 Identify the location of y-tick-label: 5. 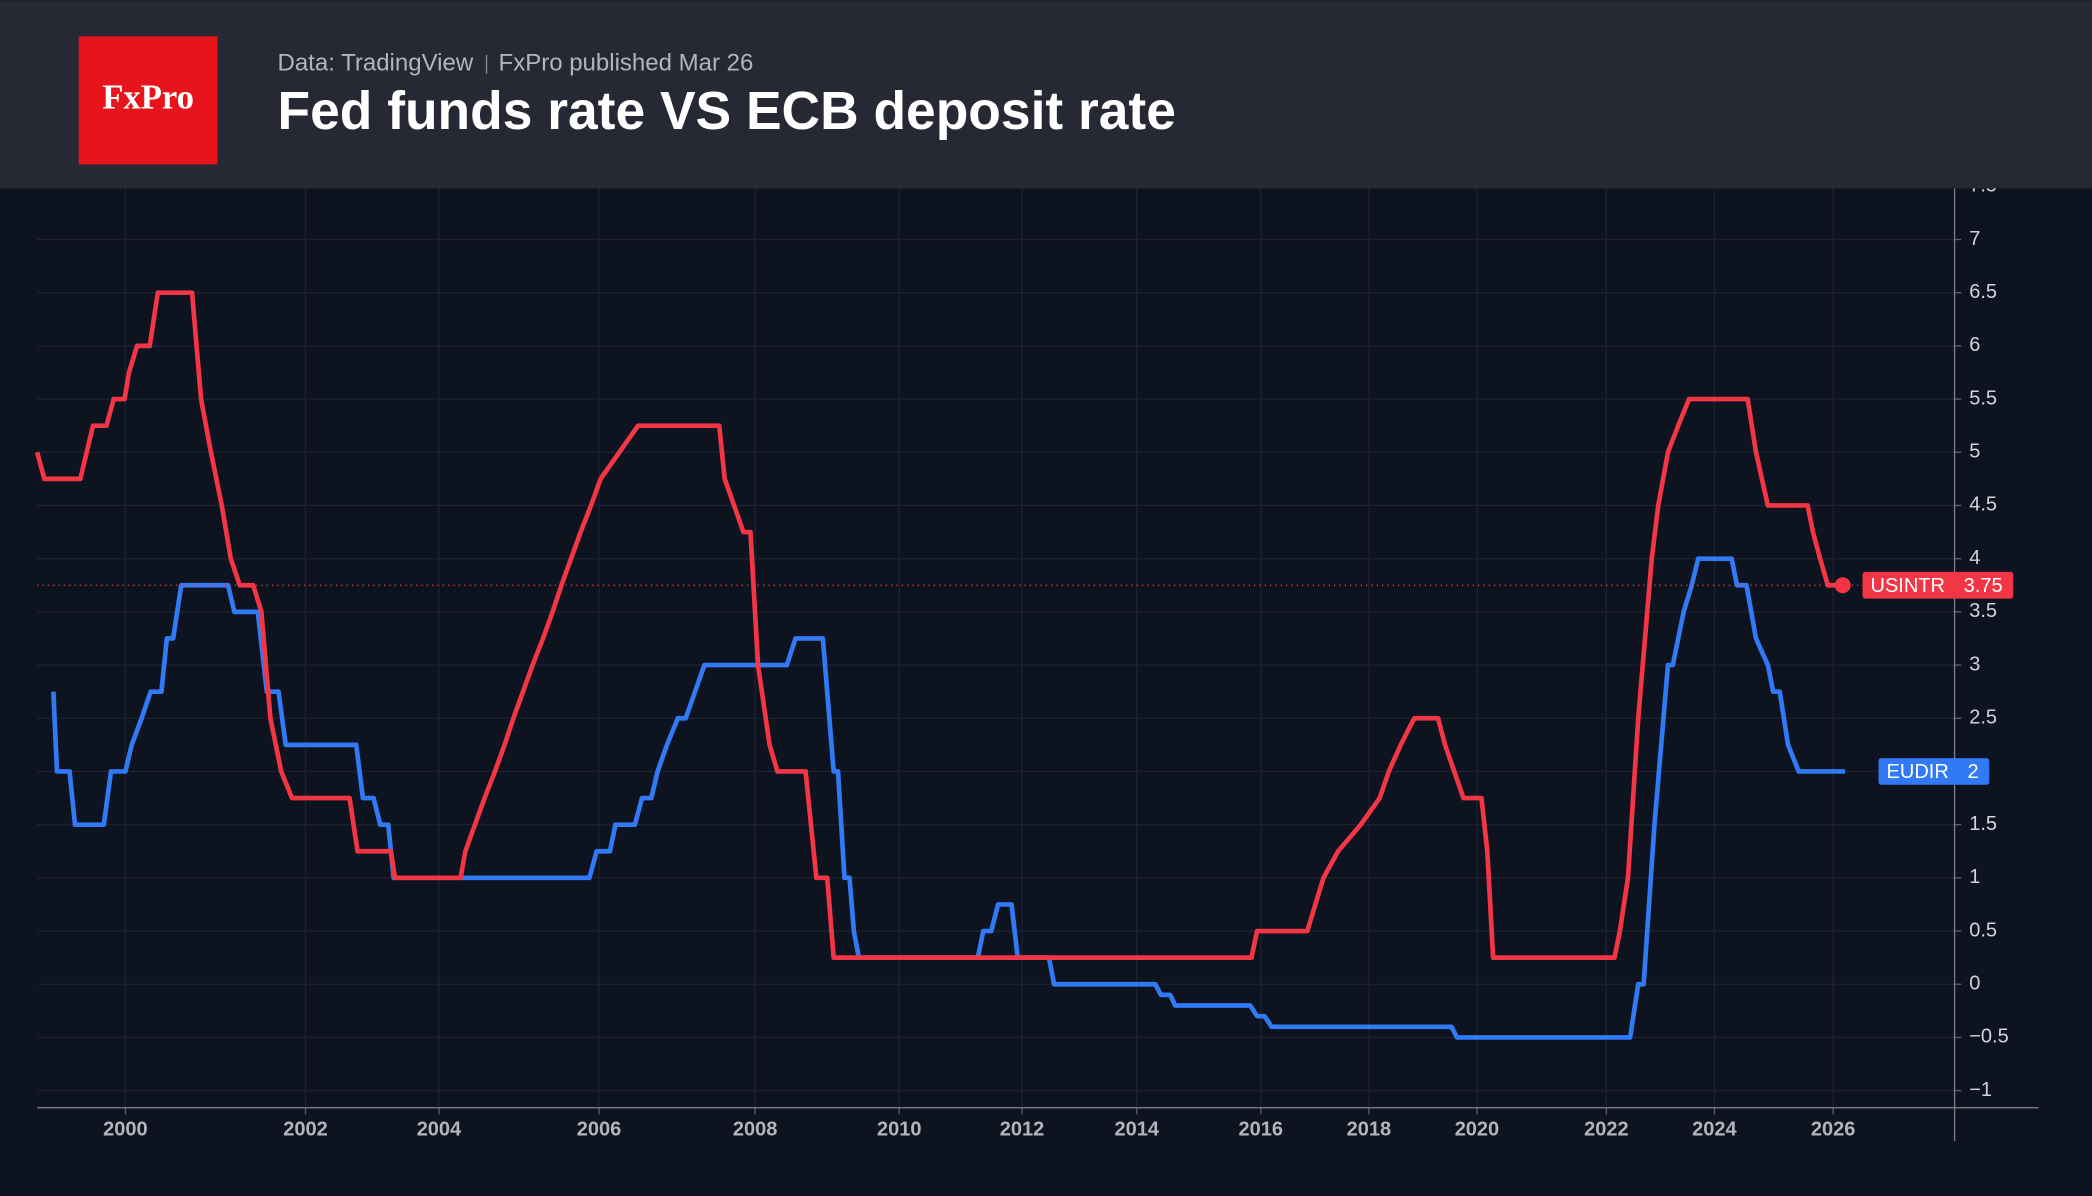
(1974, 452).